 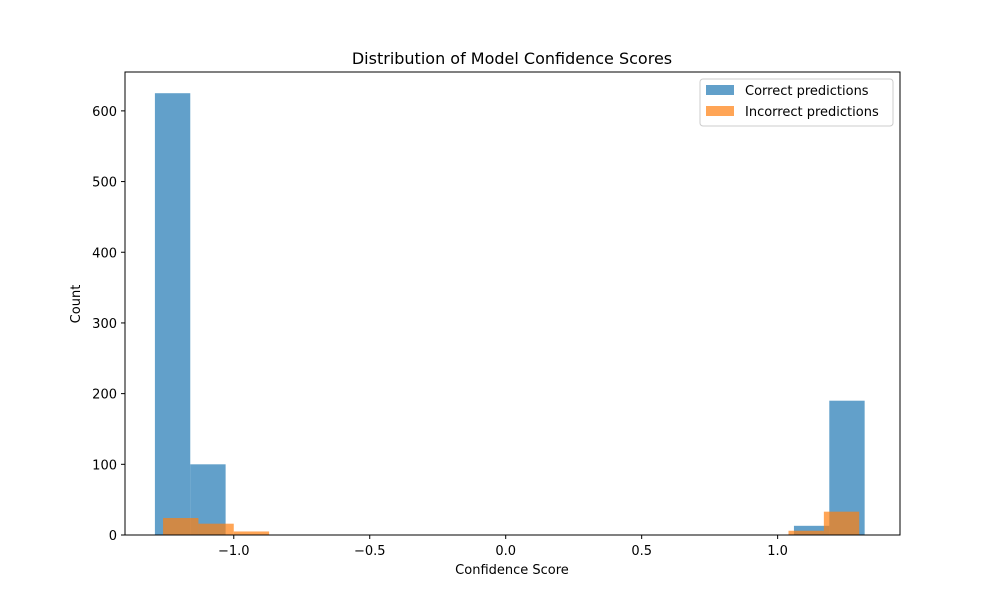 I want to click on legend-box, so click(x=796, y=102).